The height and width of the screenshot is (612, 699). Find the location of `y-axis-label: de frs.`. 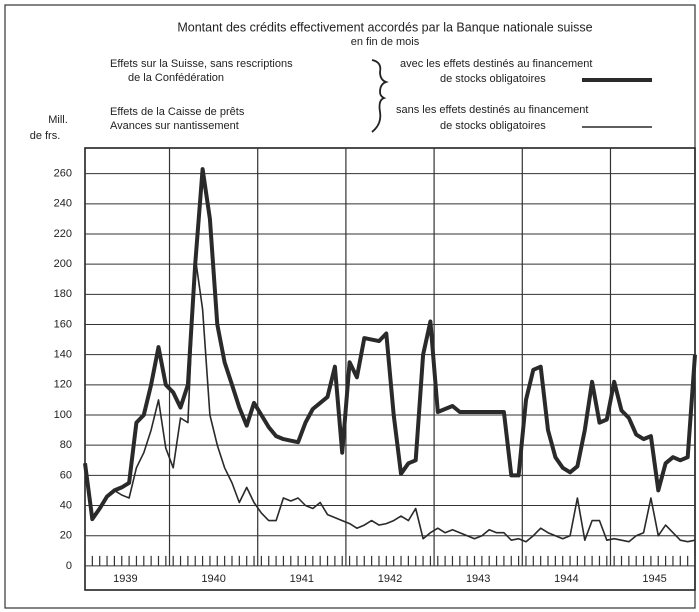

y-axis-label: de frs. is located at coordinates (45, 136).